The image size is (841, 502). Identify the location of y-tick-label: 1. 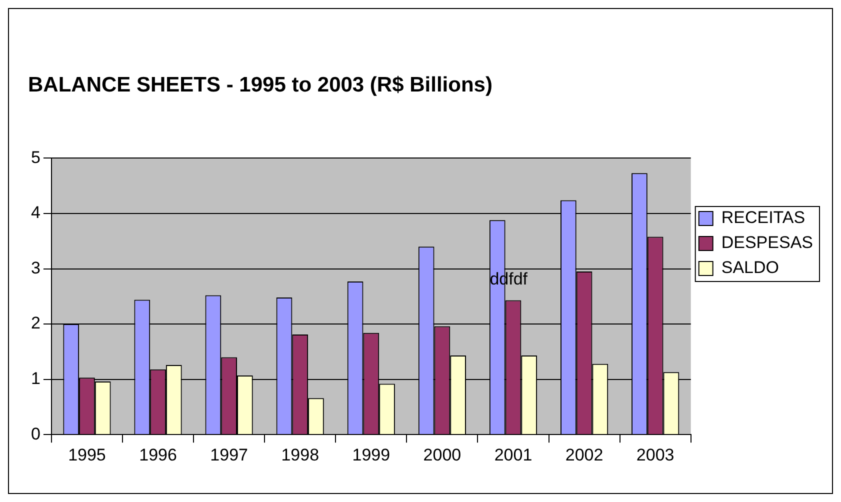
(35, 378).